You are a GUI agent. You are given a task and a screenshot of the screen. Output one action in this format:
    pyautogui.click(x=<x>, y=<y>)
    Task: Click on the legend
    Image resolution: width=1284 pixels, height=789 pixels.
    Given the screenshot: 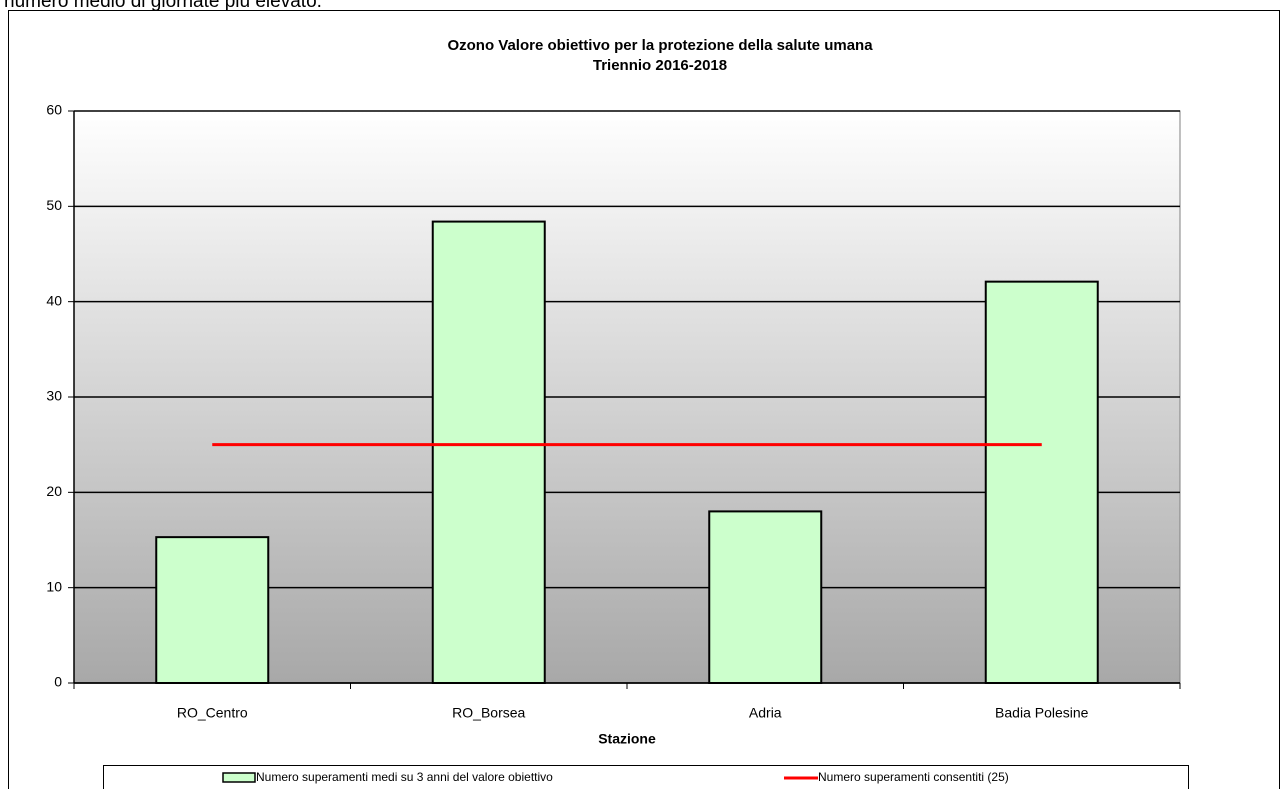 What is the action you would take?
    pyautogui.click(x=646, y=777)
    